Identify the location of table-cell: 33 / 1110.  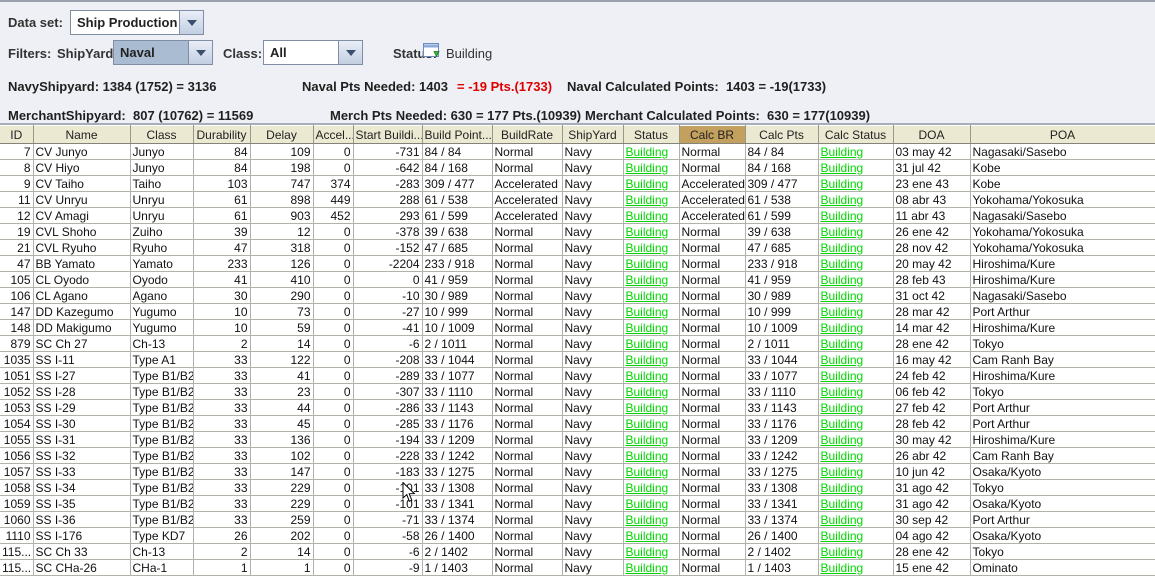
(457, 391).